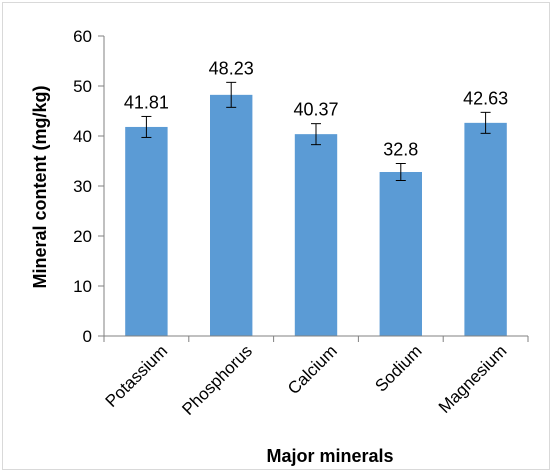 The height and width of the screenshot is (474, 554). I want to click on y-axis-title: Mineral content (mg/kg), so click(40, 186).